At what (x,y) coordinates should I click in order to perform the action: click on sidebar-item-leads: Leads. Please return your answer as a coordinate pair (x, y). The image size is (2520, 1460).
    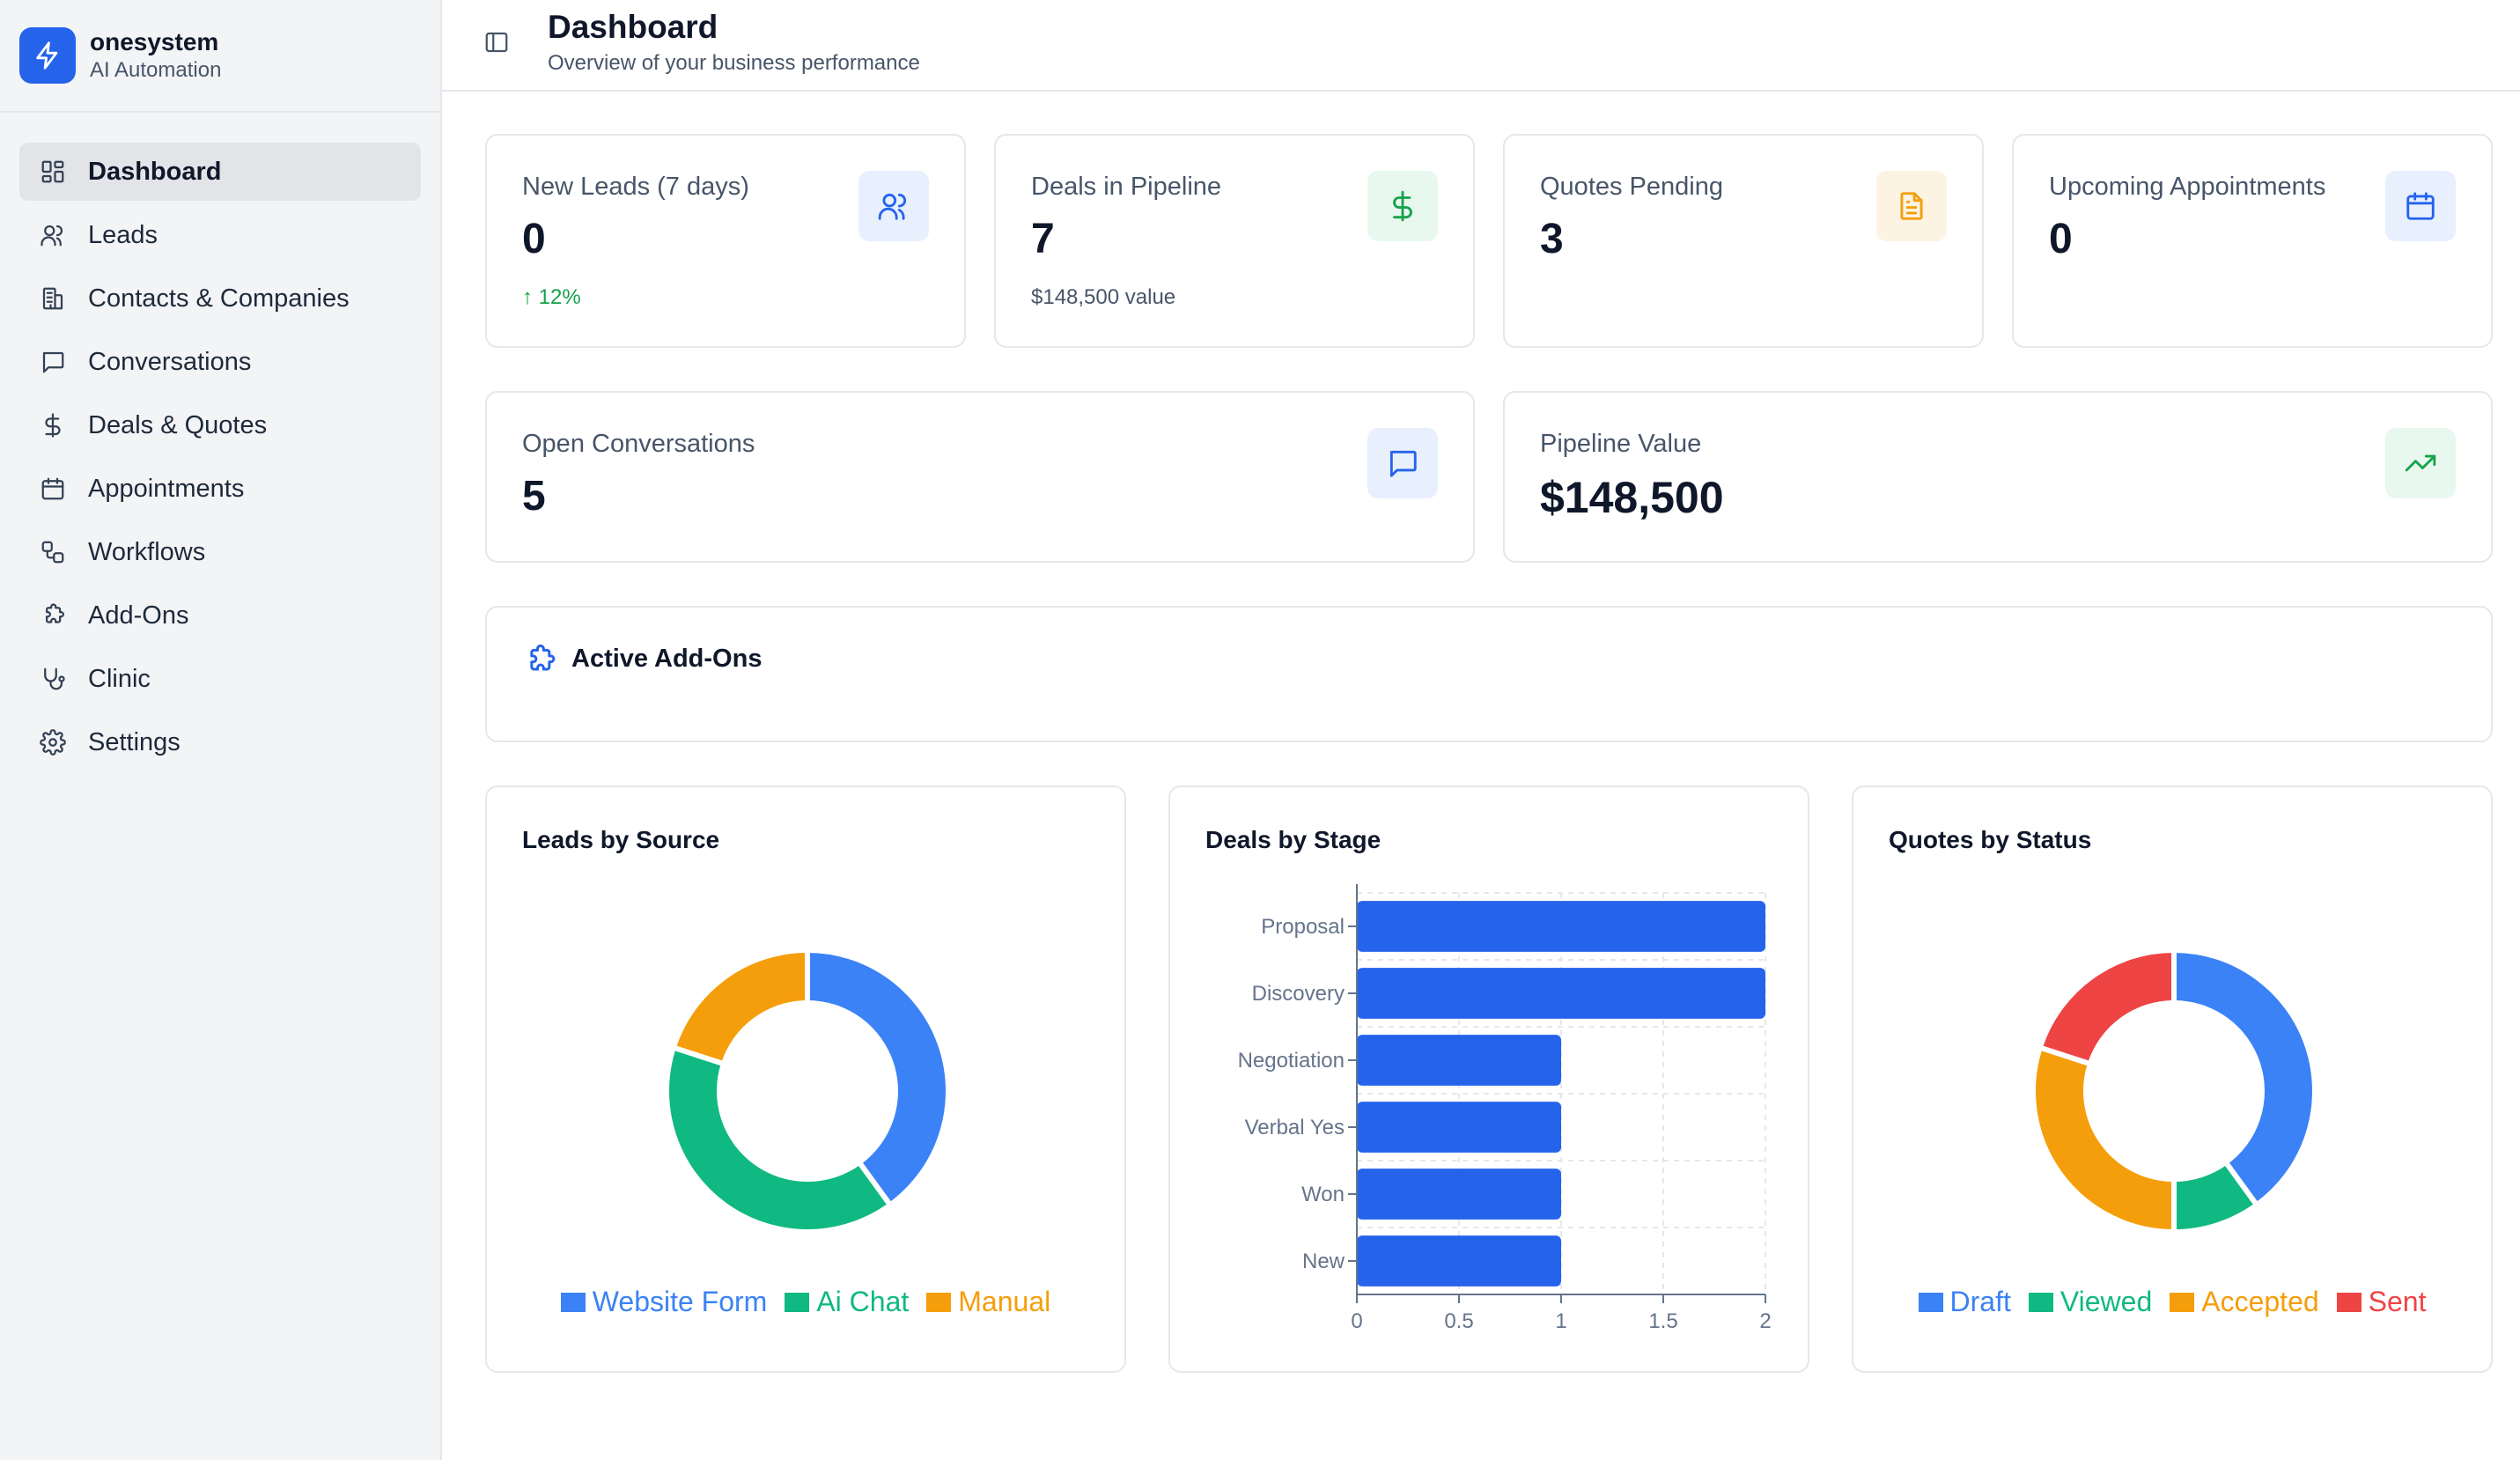
    Looking at the image, I should click on (220, 235).